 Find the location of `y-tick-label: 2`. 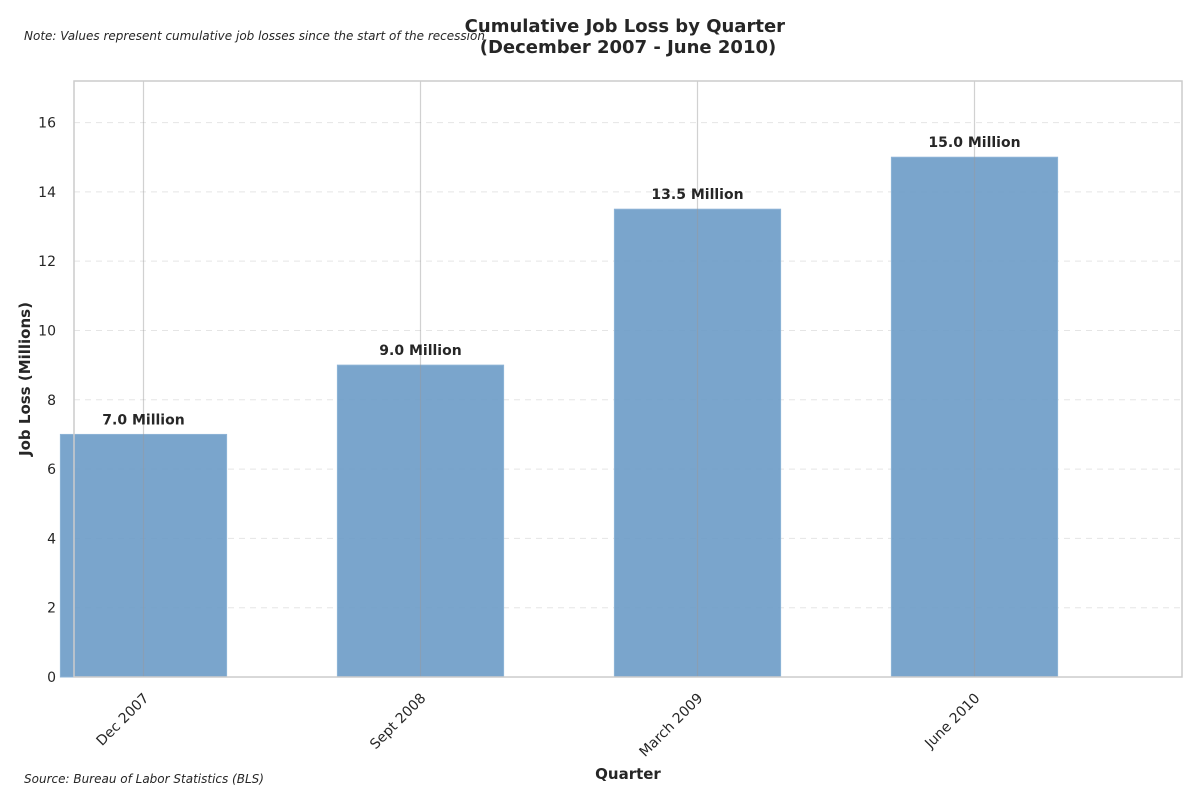

y-tick-label: 2 is located at coordinates (51, 609).